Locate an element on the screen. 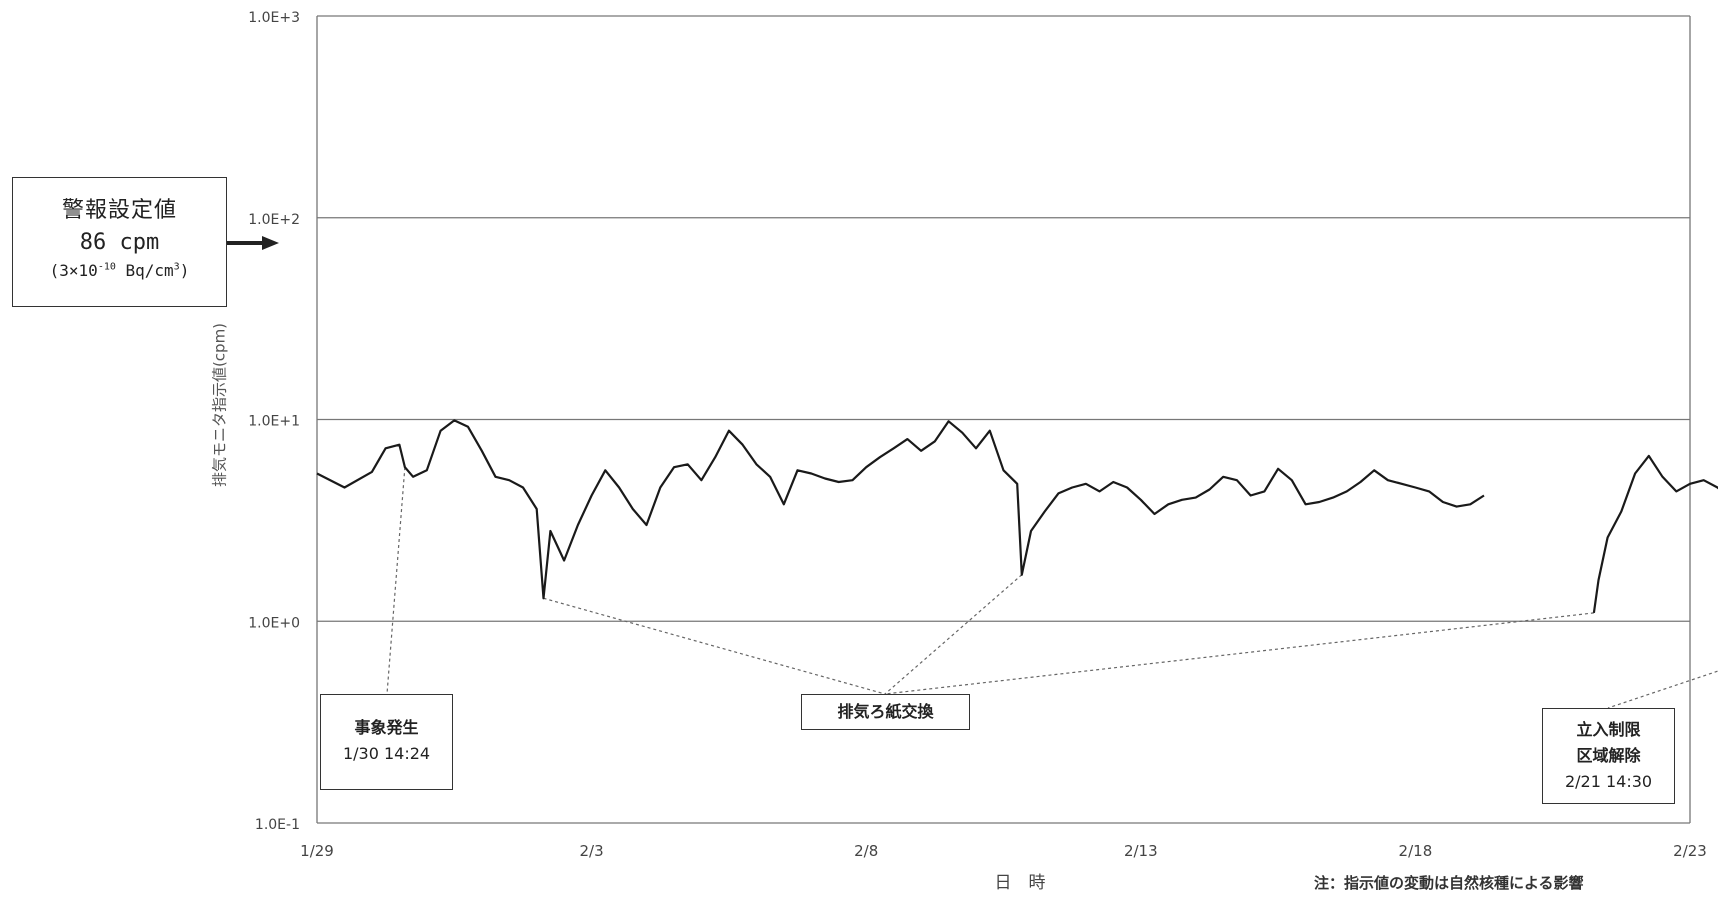 This screenshot has height=898, width=1718. x-tick-label: 2/8 is located at coordinates (866, 851).